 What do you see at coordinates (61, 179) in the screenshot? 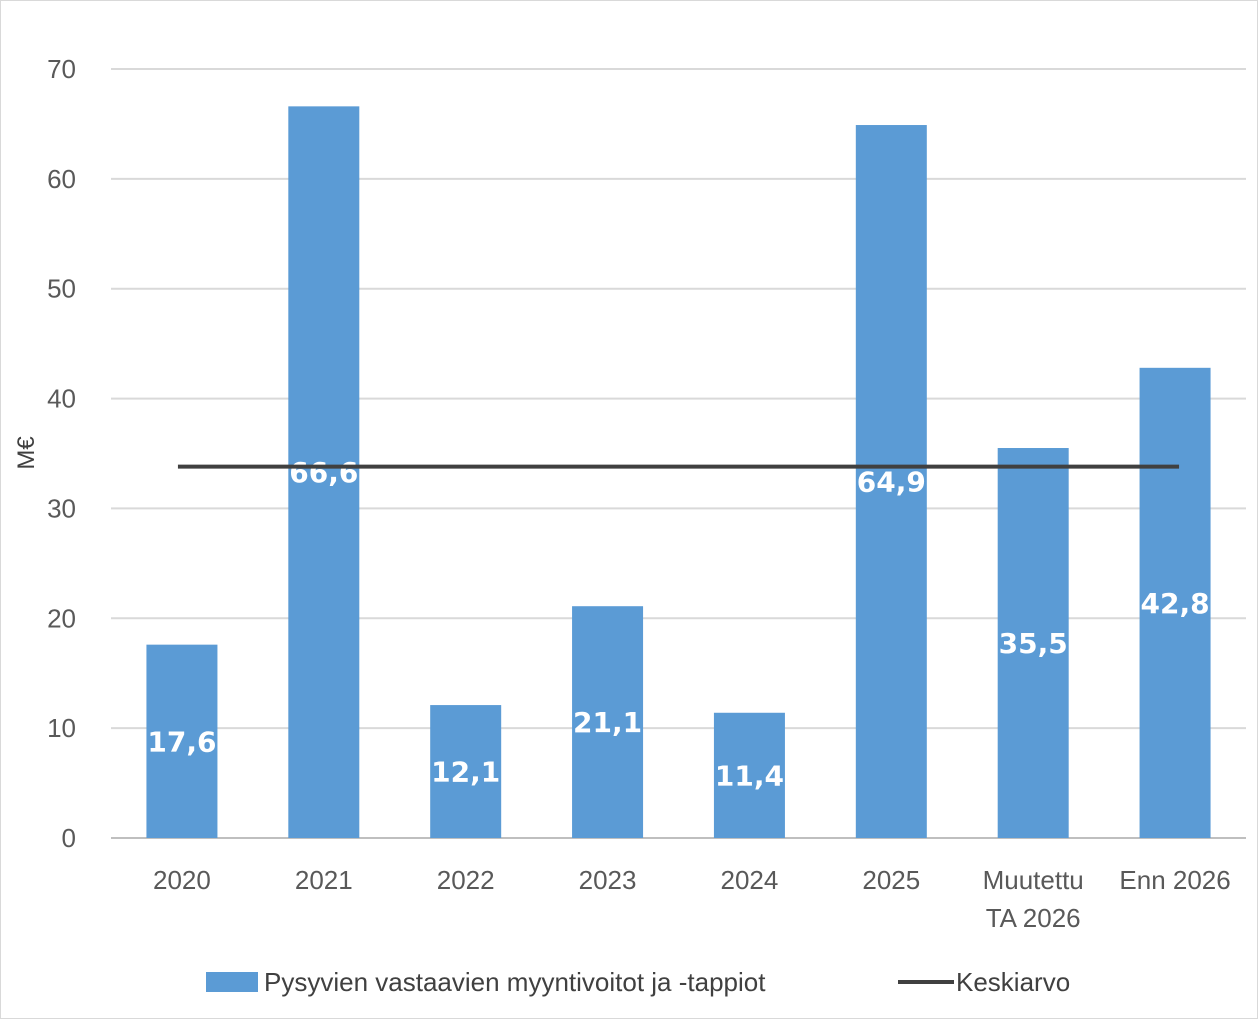
I see `y-tick-label: 60` at bounding box center [61, 179].